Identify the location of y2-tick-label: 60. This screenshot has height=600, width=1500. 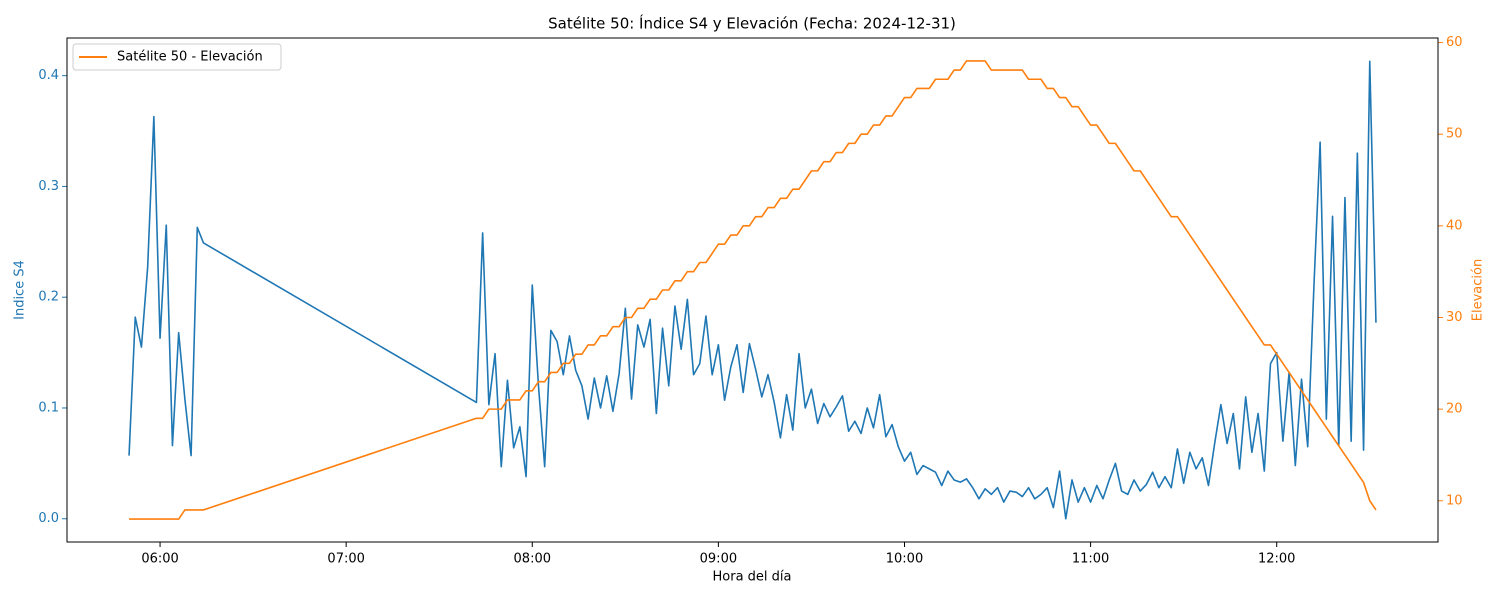
(1454, 42).